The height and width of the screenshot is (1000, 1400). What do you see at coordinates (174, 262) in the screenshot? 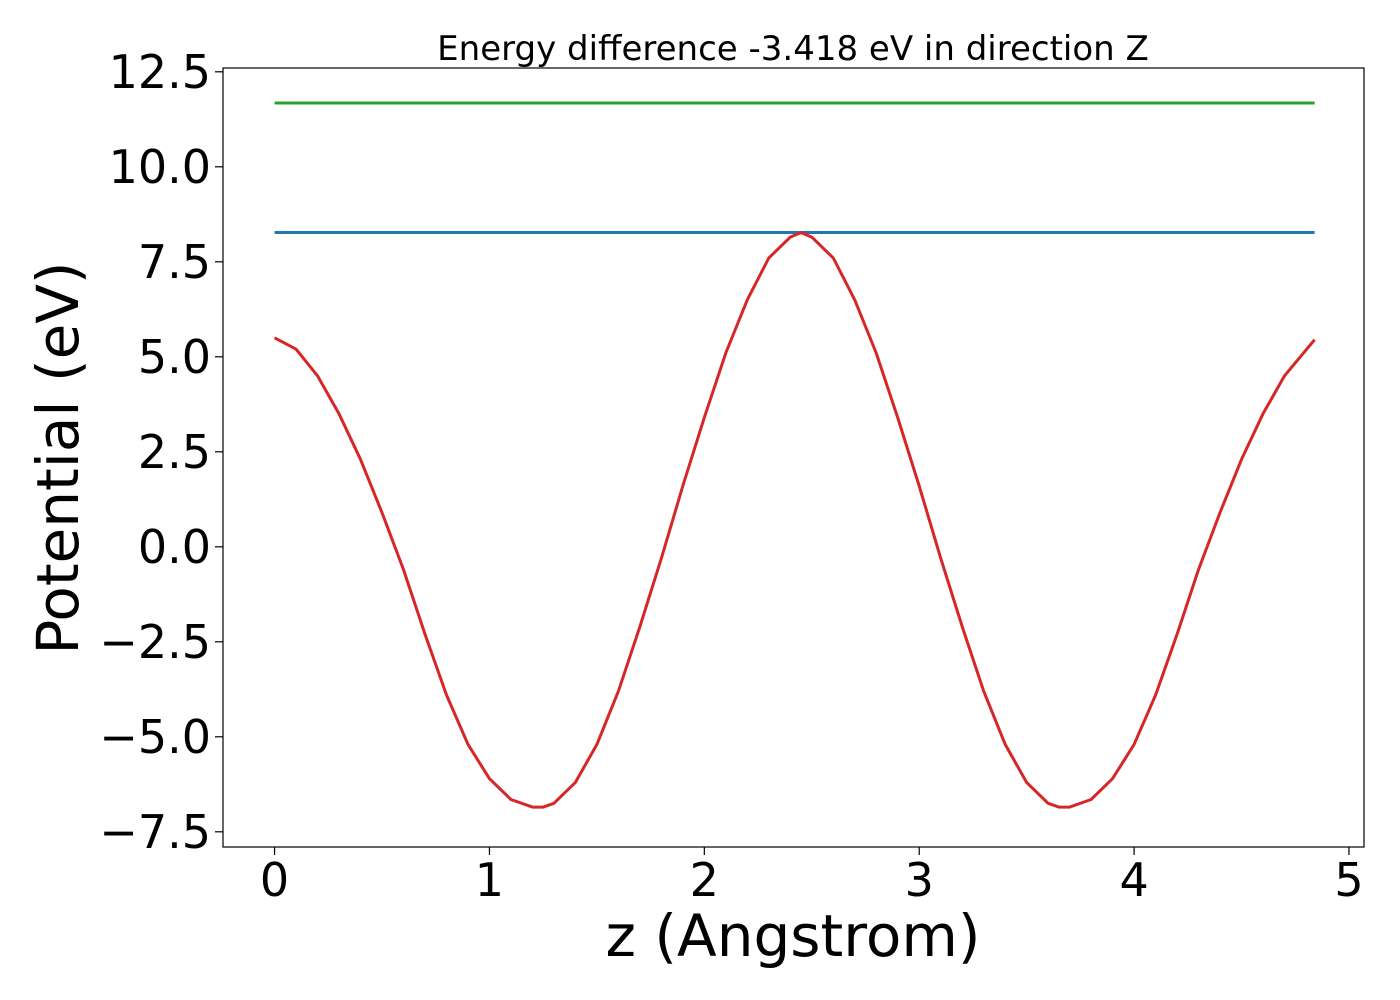
I see `y-tick-label: 7.5` at bounding box center [174, 262].